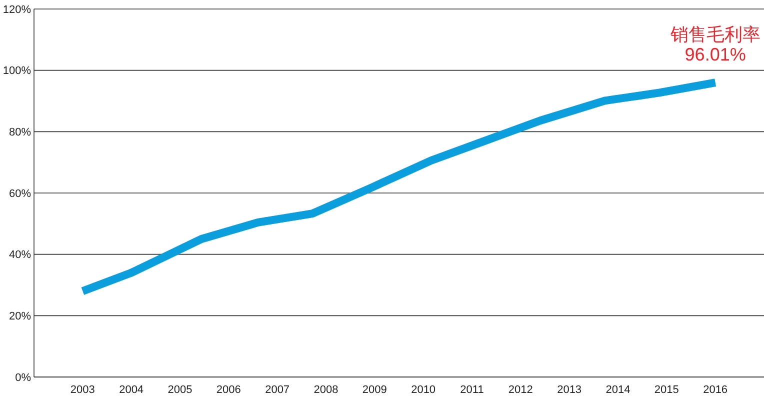 The width and height of the screenshot is (764, 398). I want to click on y-tick-label: 120%, so click(17, 10).